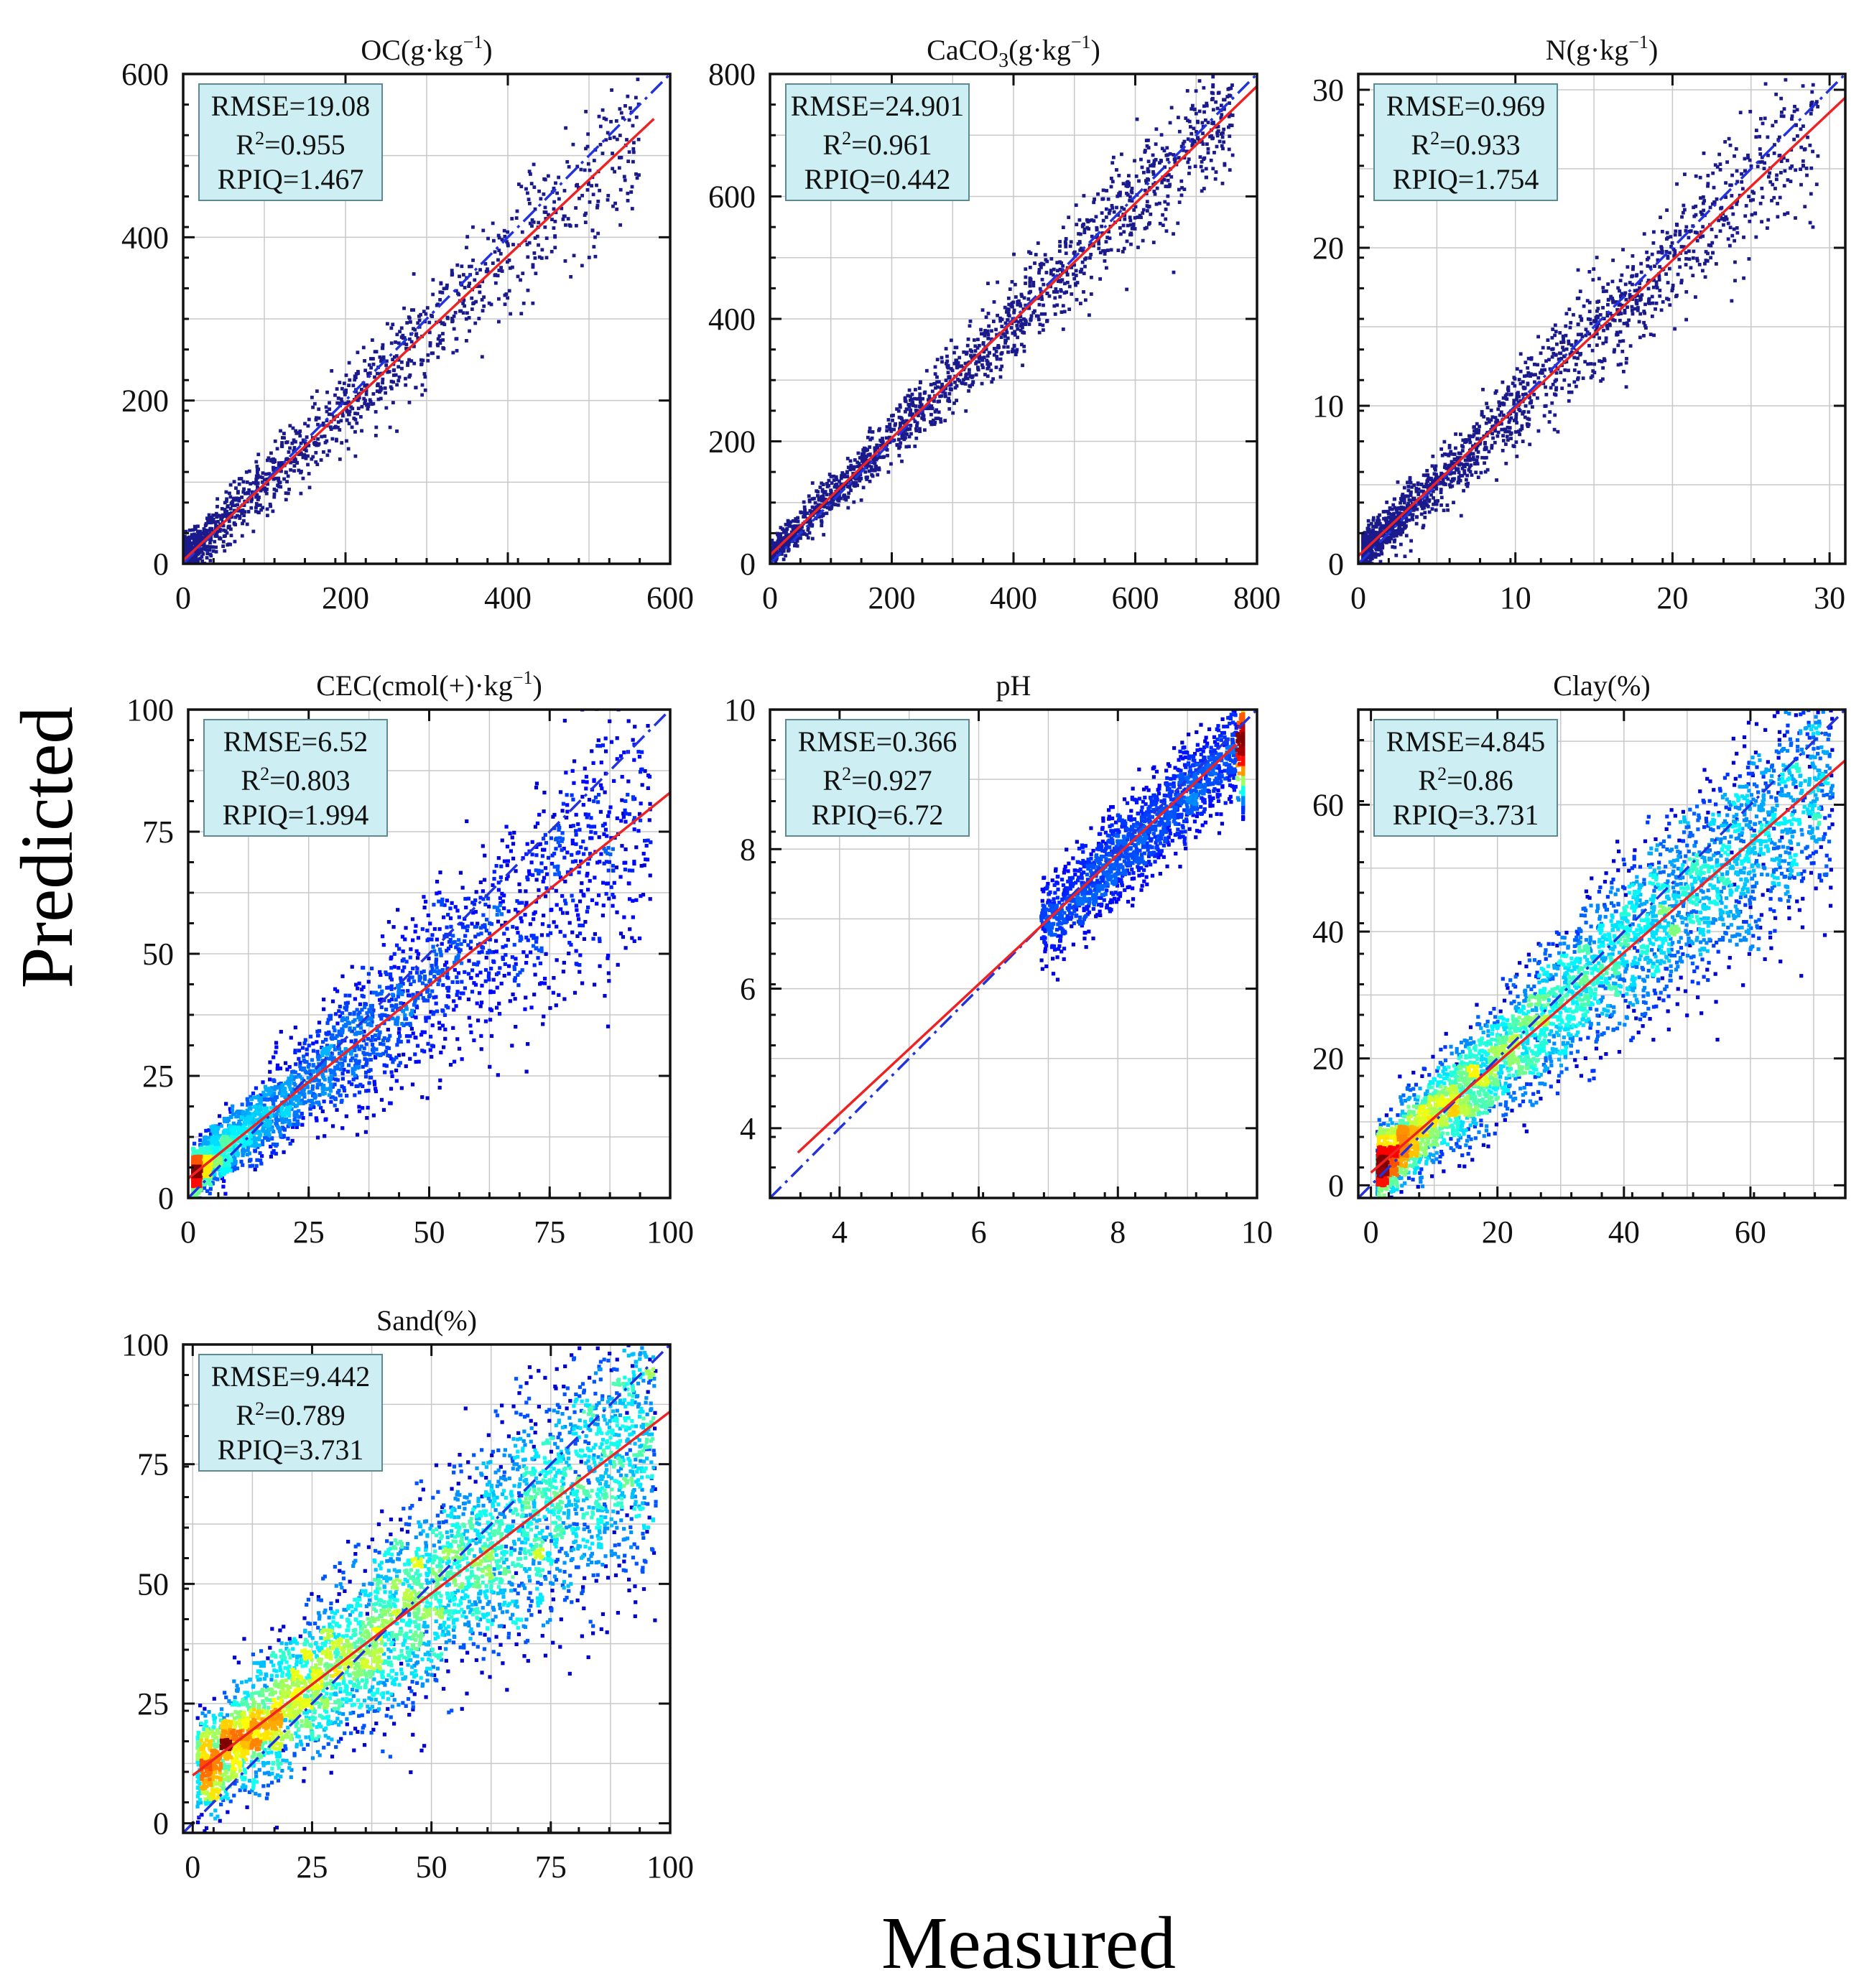 The image size is (1869, 1988). Describe the element at coordinates (1829, 598) in the screenshot. I see `x-tick-label: 30` at that location.